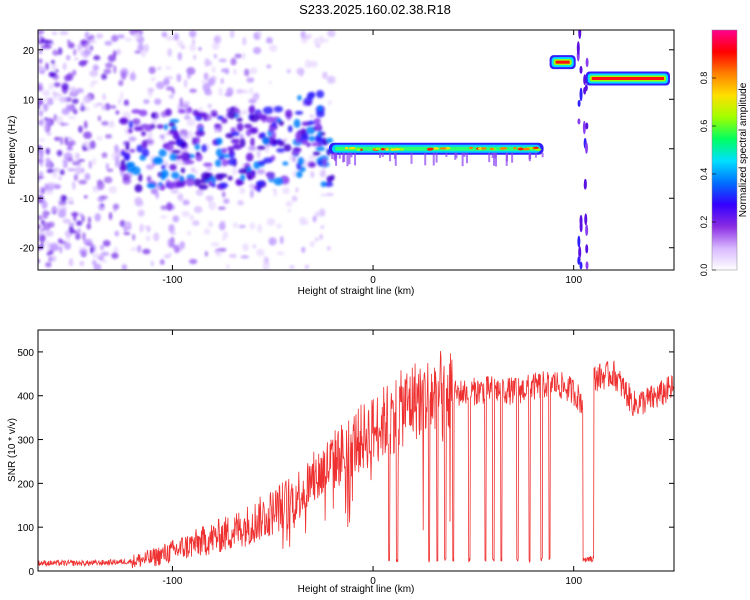 The height and width of the screenshot is (600, 750). I want to click on main-line-peak, so click(402, 149).